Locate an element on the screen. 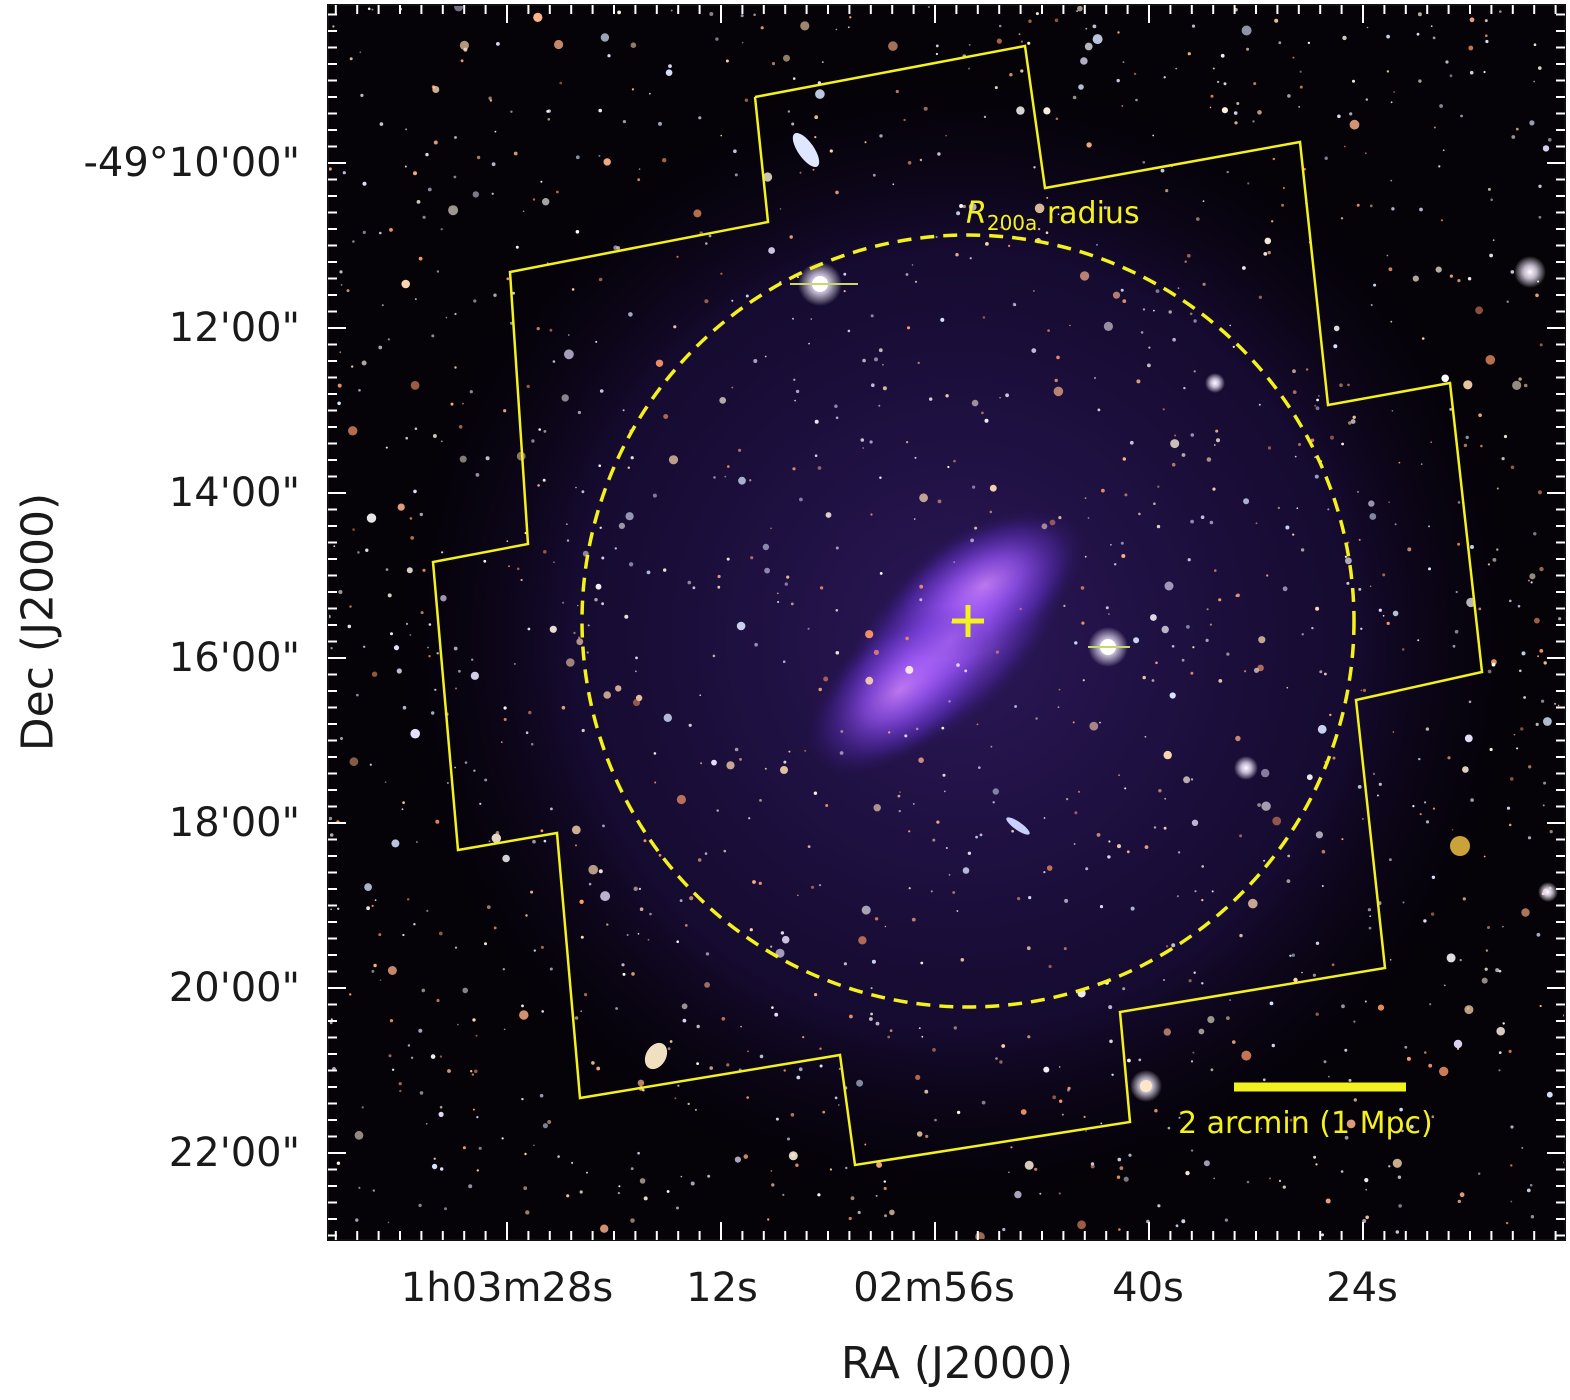  y-axis-title: Dec (J2000) is located at coordinates (38, 622).